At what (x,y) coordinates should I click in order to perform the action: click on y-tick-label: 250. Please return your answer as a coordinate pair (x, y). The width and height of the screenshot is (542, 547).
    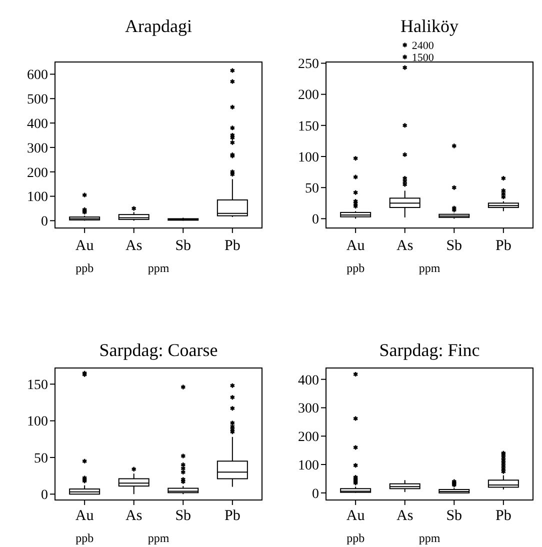
    Looking at the image, I should click on (308, 64).